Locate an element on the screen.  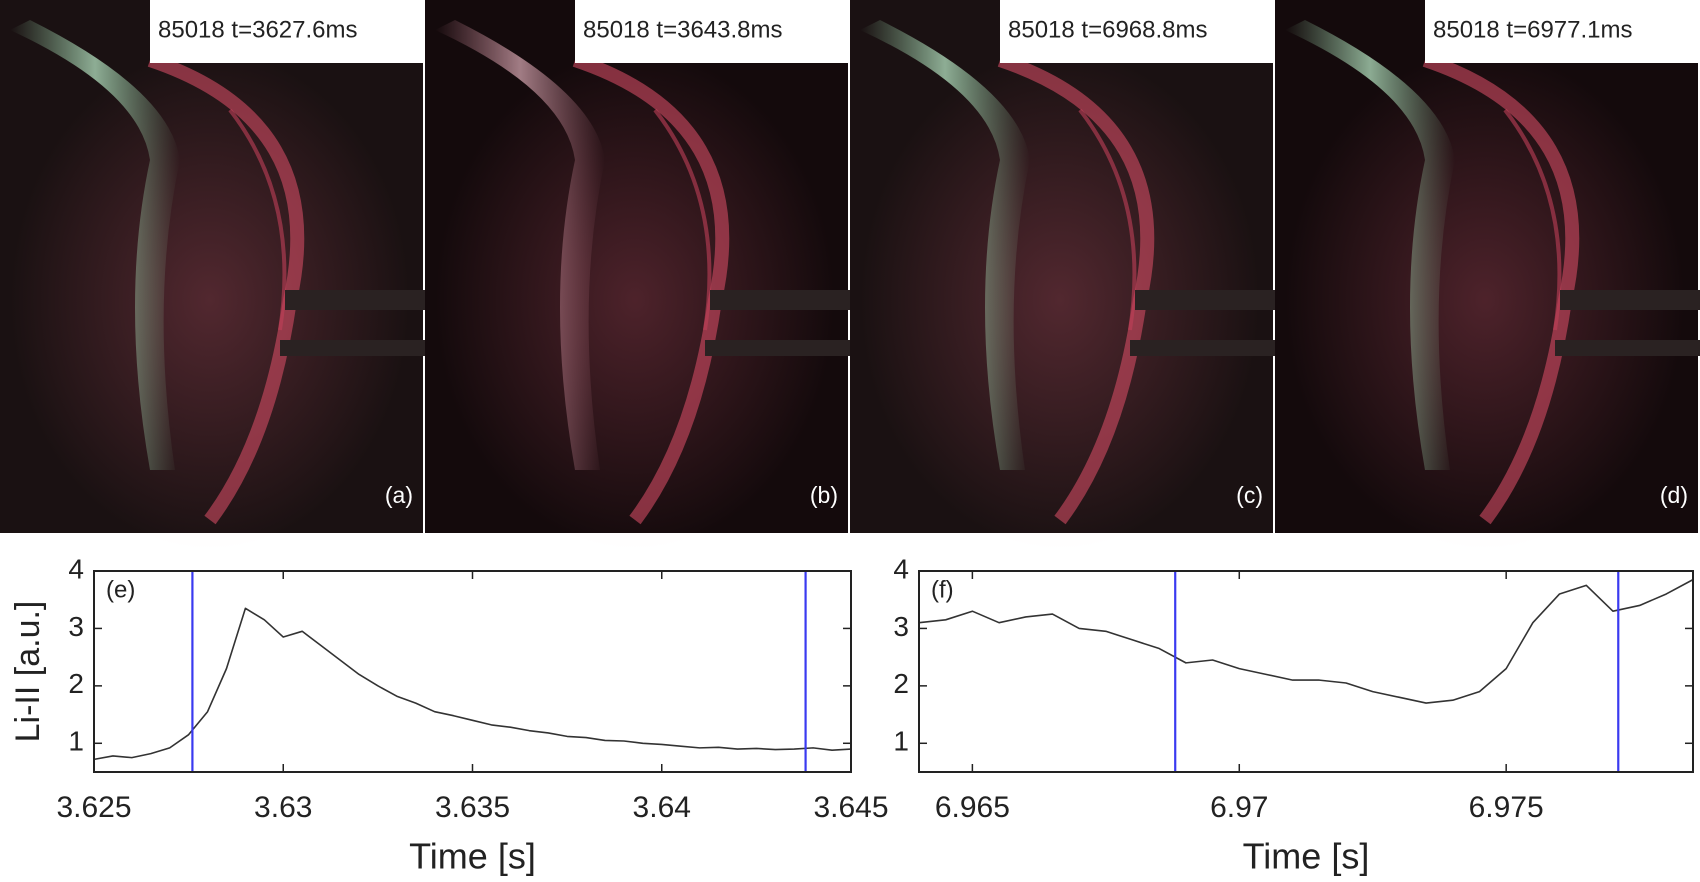
x-tick-label: 3.645 is located at coordinates (850, 807).